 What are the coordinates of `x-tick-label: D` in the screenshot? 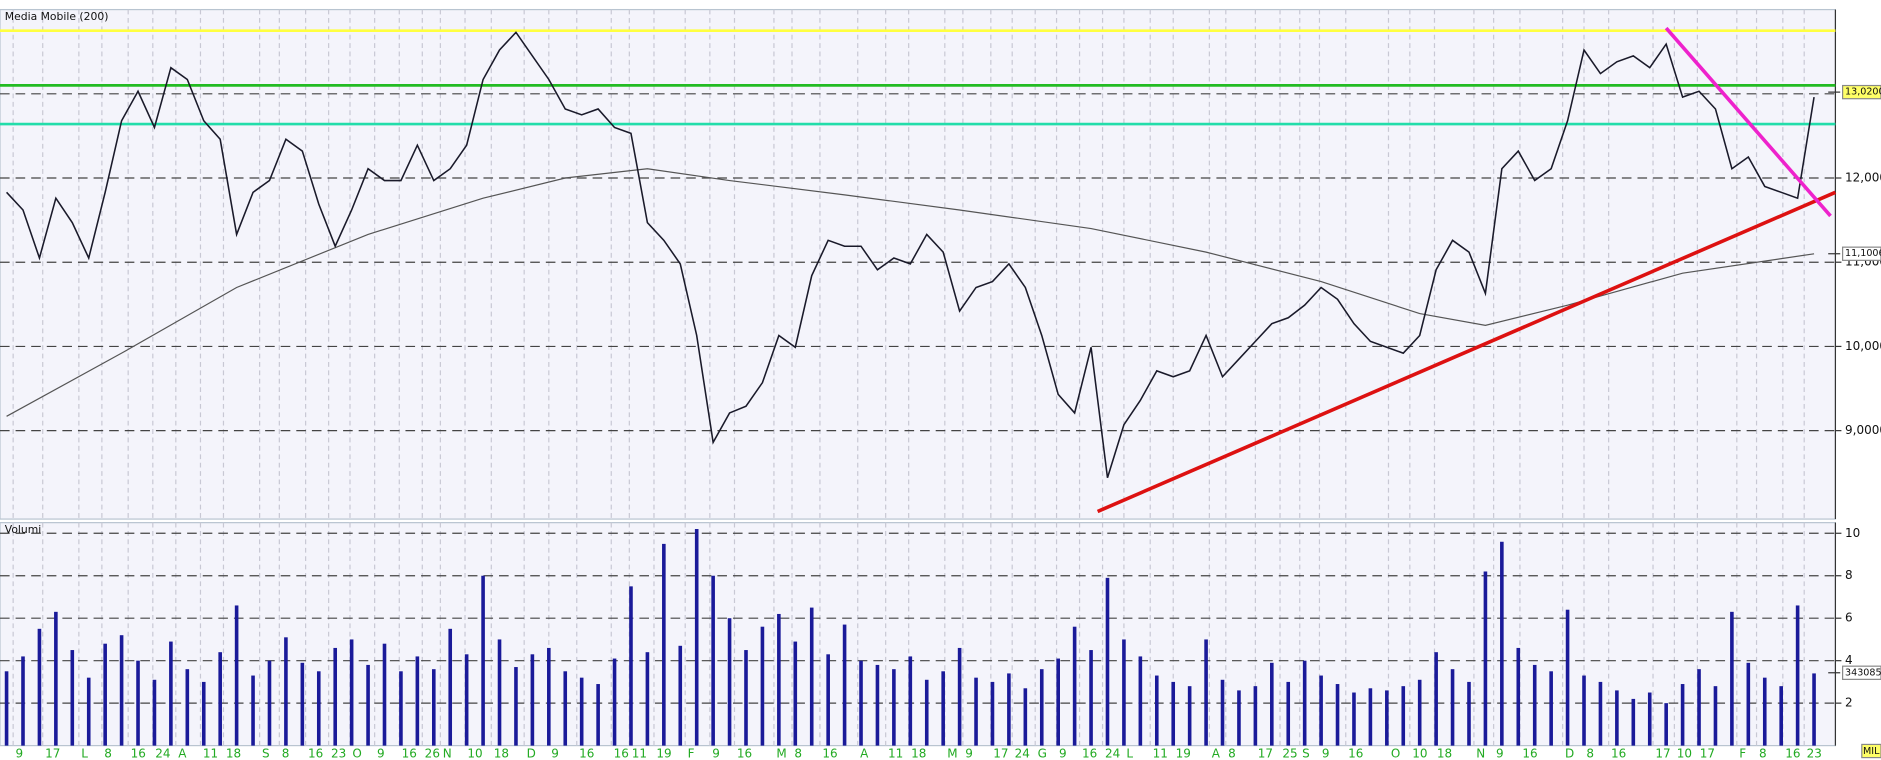 It's located at (1569, 753).